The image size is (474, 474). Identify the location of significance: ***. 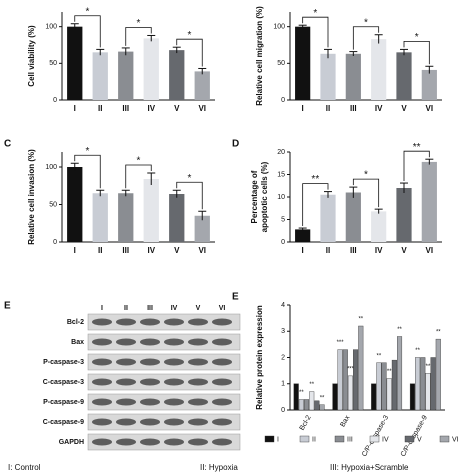
(351, 369).